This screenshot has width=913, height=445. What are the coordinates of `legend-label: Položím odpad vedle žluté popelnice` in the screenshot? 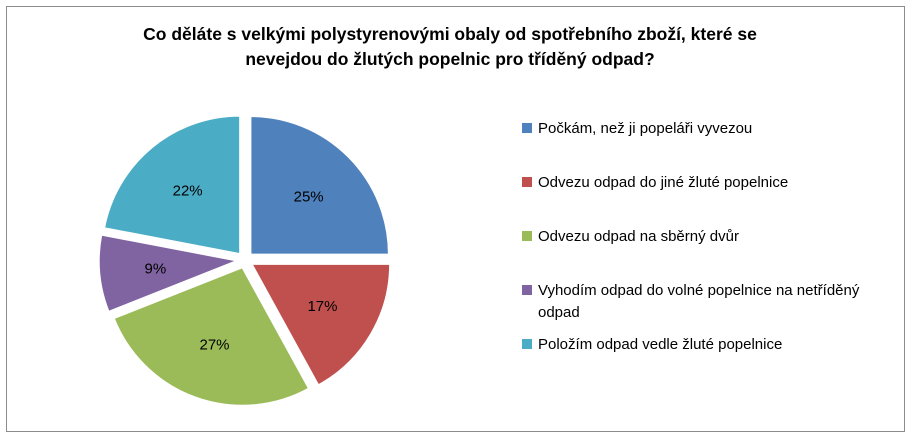 It's located at (660, 344).